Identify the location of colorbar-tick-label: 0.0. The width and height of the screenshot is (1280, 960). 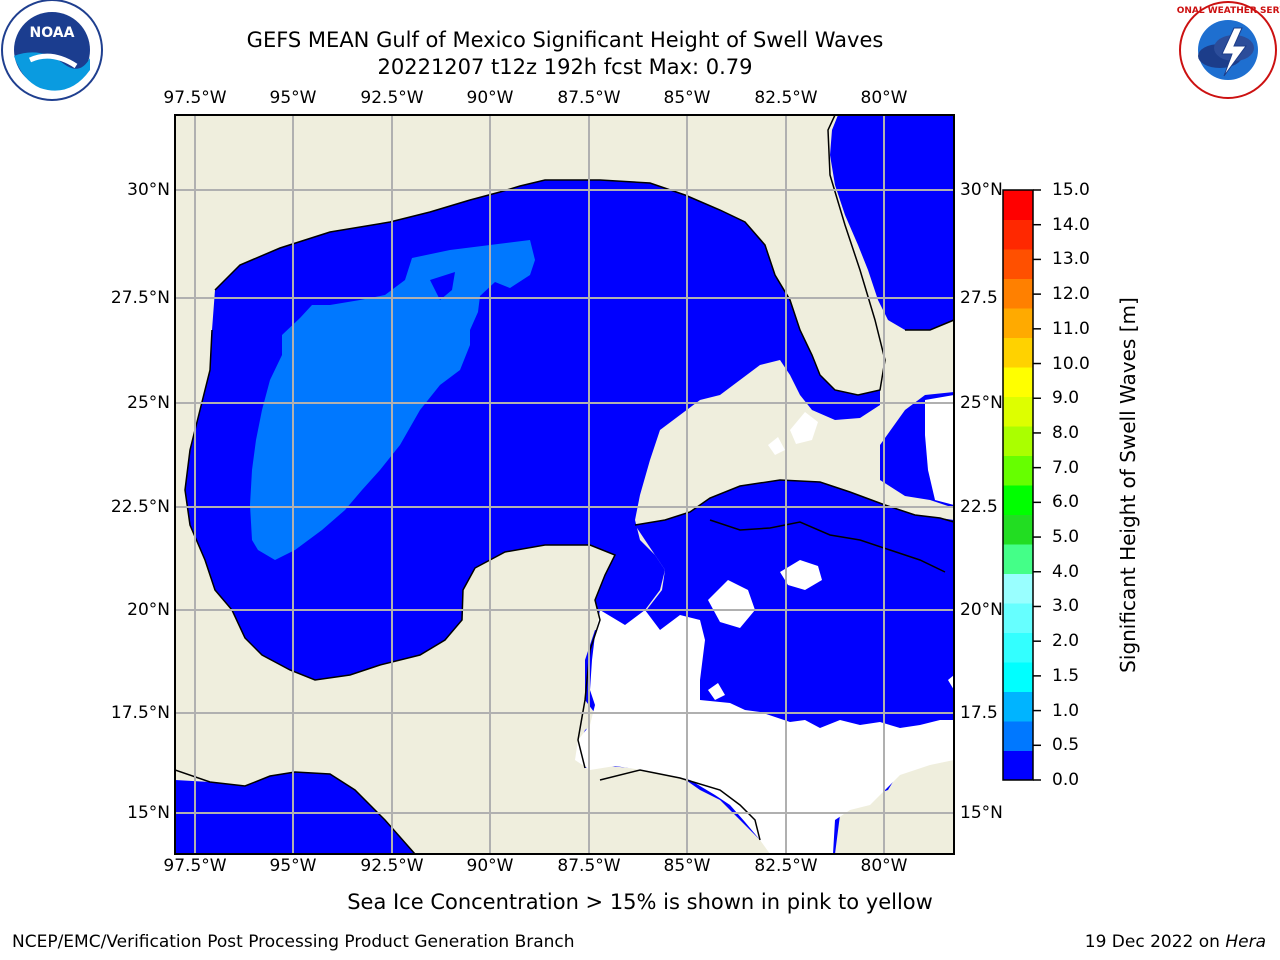
(1066, 780).